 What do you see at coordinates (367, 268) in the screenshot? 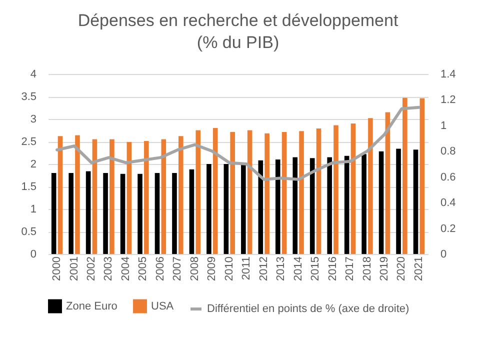
I see `x-tick-label: 2018` at bounding box center [367, 268].